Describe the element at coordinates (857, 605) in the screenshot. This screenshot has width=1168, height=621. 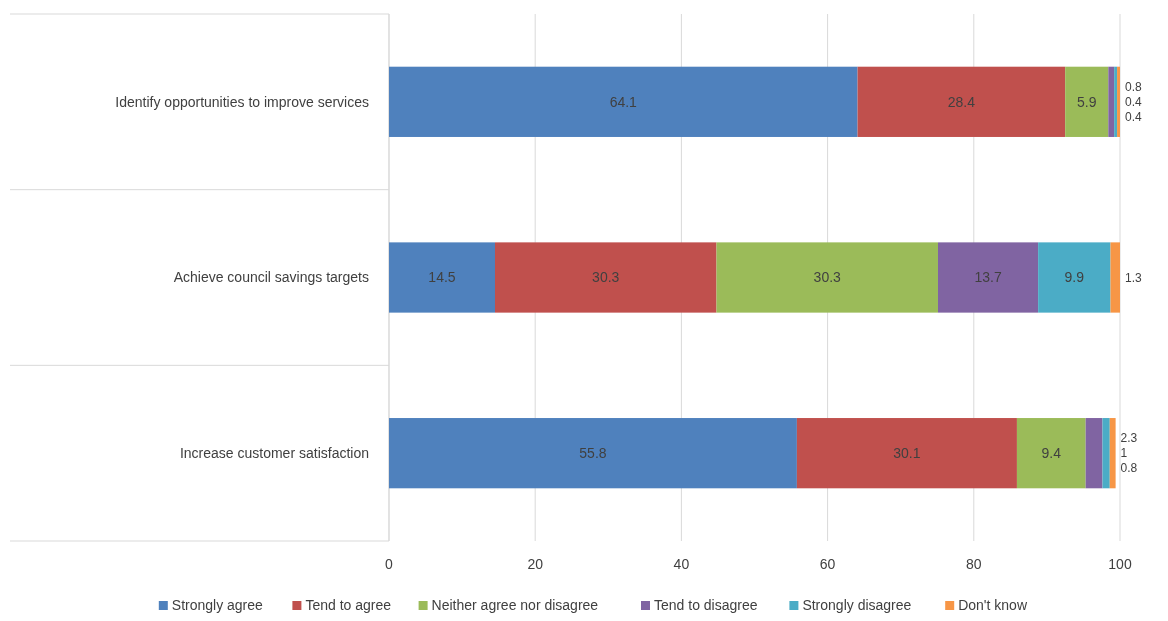
I see `legend-label: Strongly disagree` at that location.